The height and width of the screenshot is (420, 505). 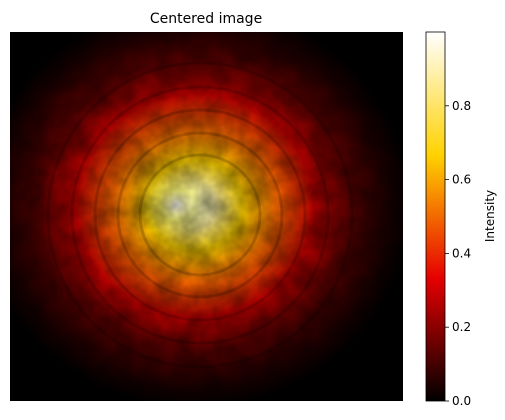 I want to click on colorbar-tick-label: 0.0, so click(x=461, y=401).